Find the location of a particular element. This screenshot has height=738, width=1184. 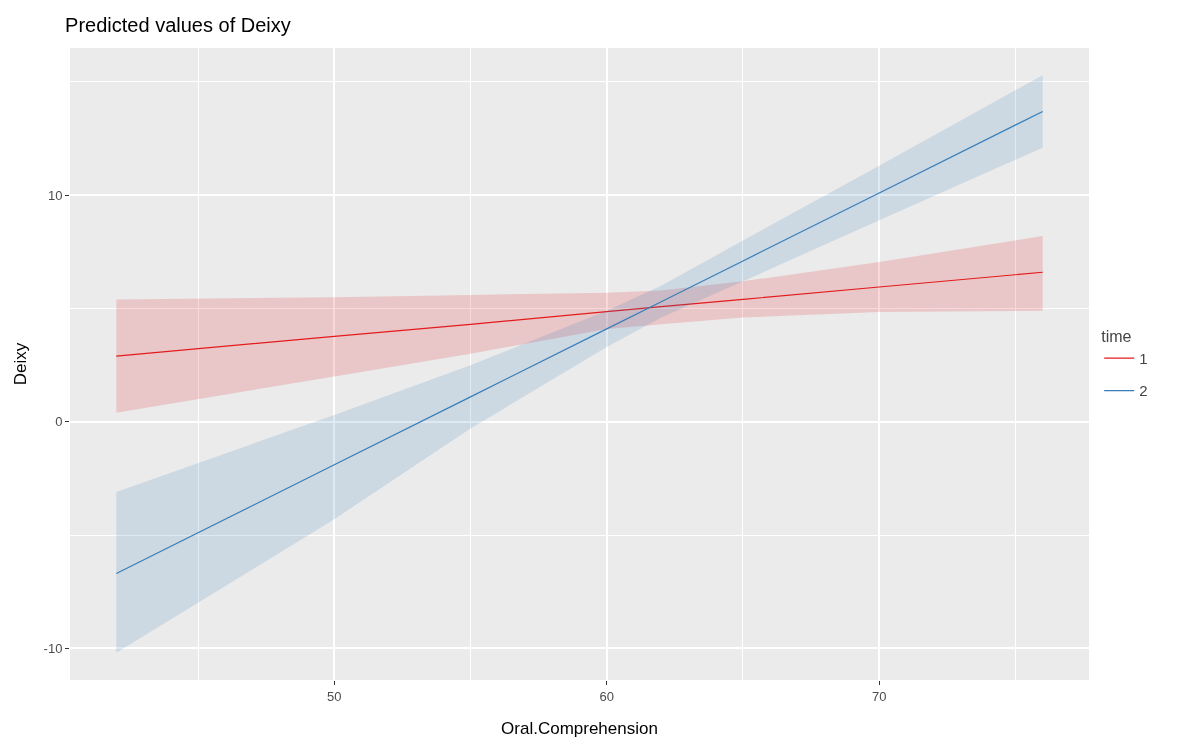

legend-title: time is located at coordinates (1116, 336).